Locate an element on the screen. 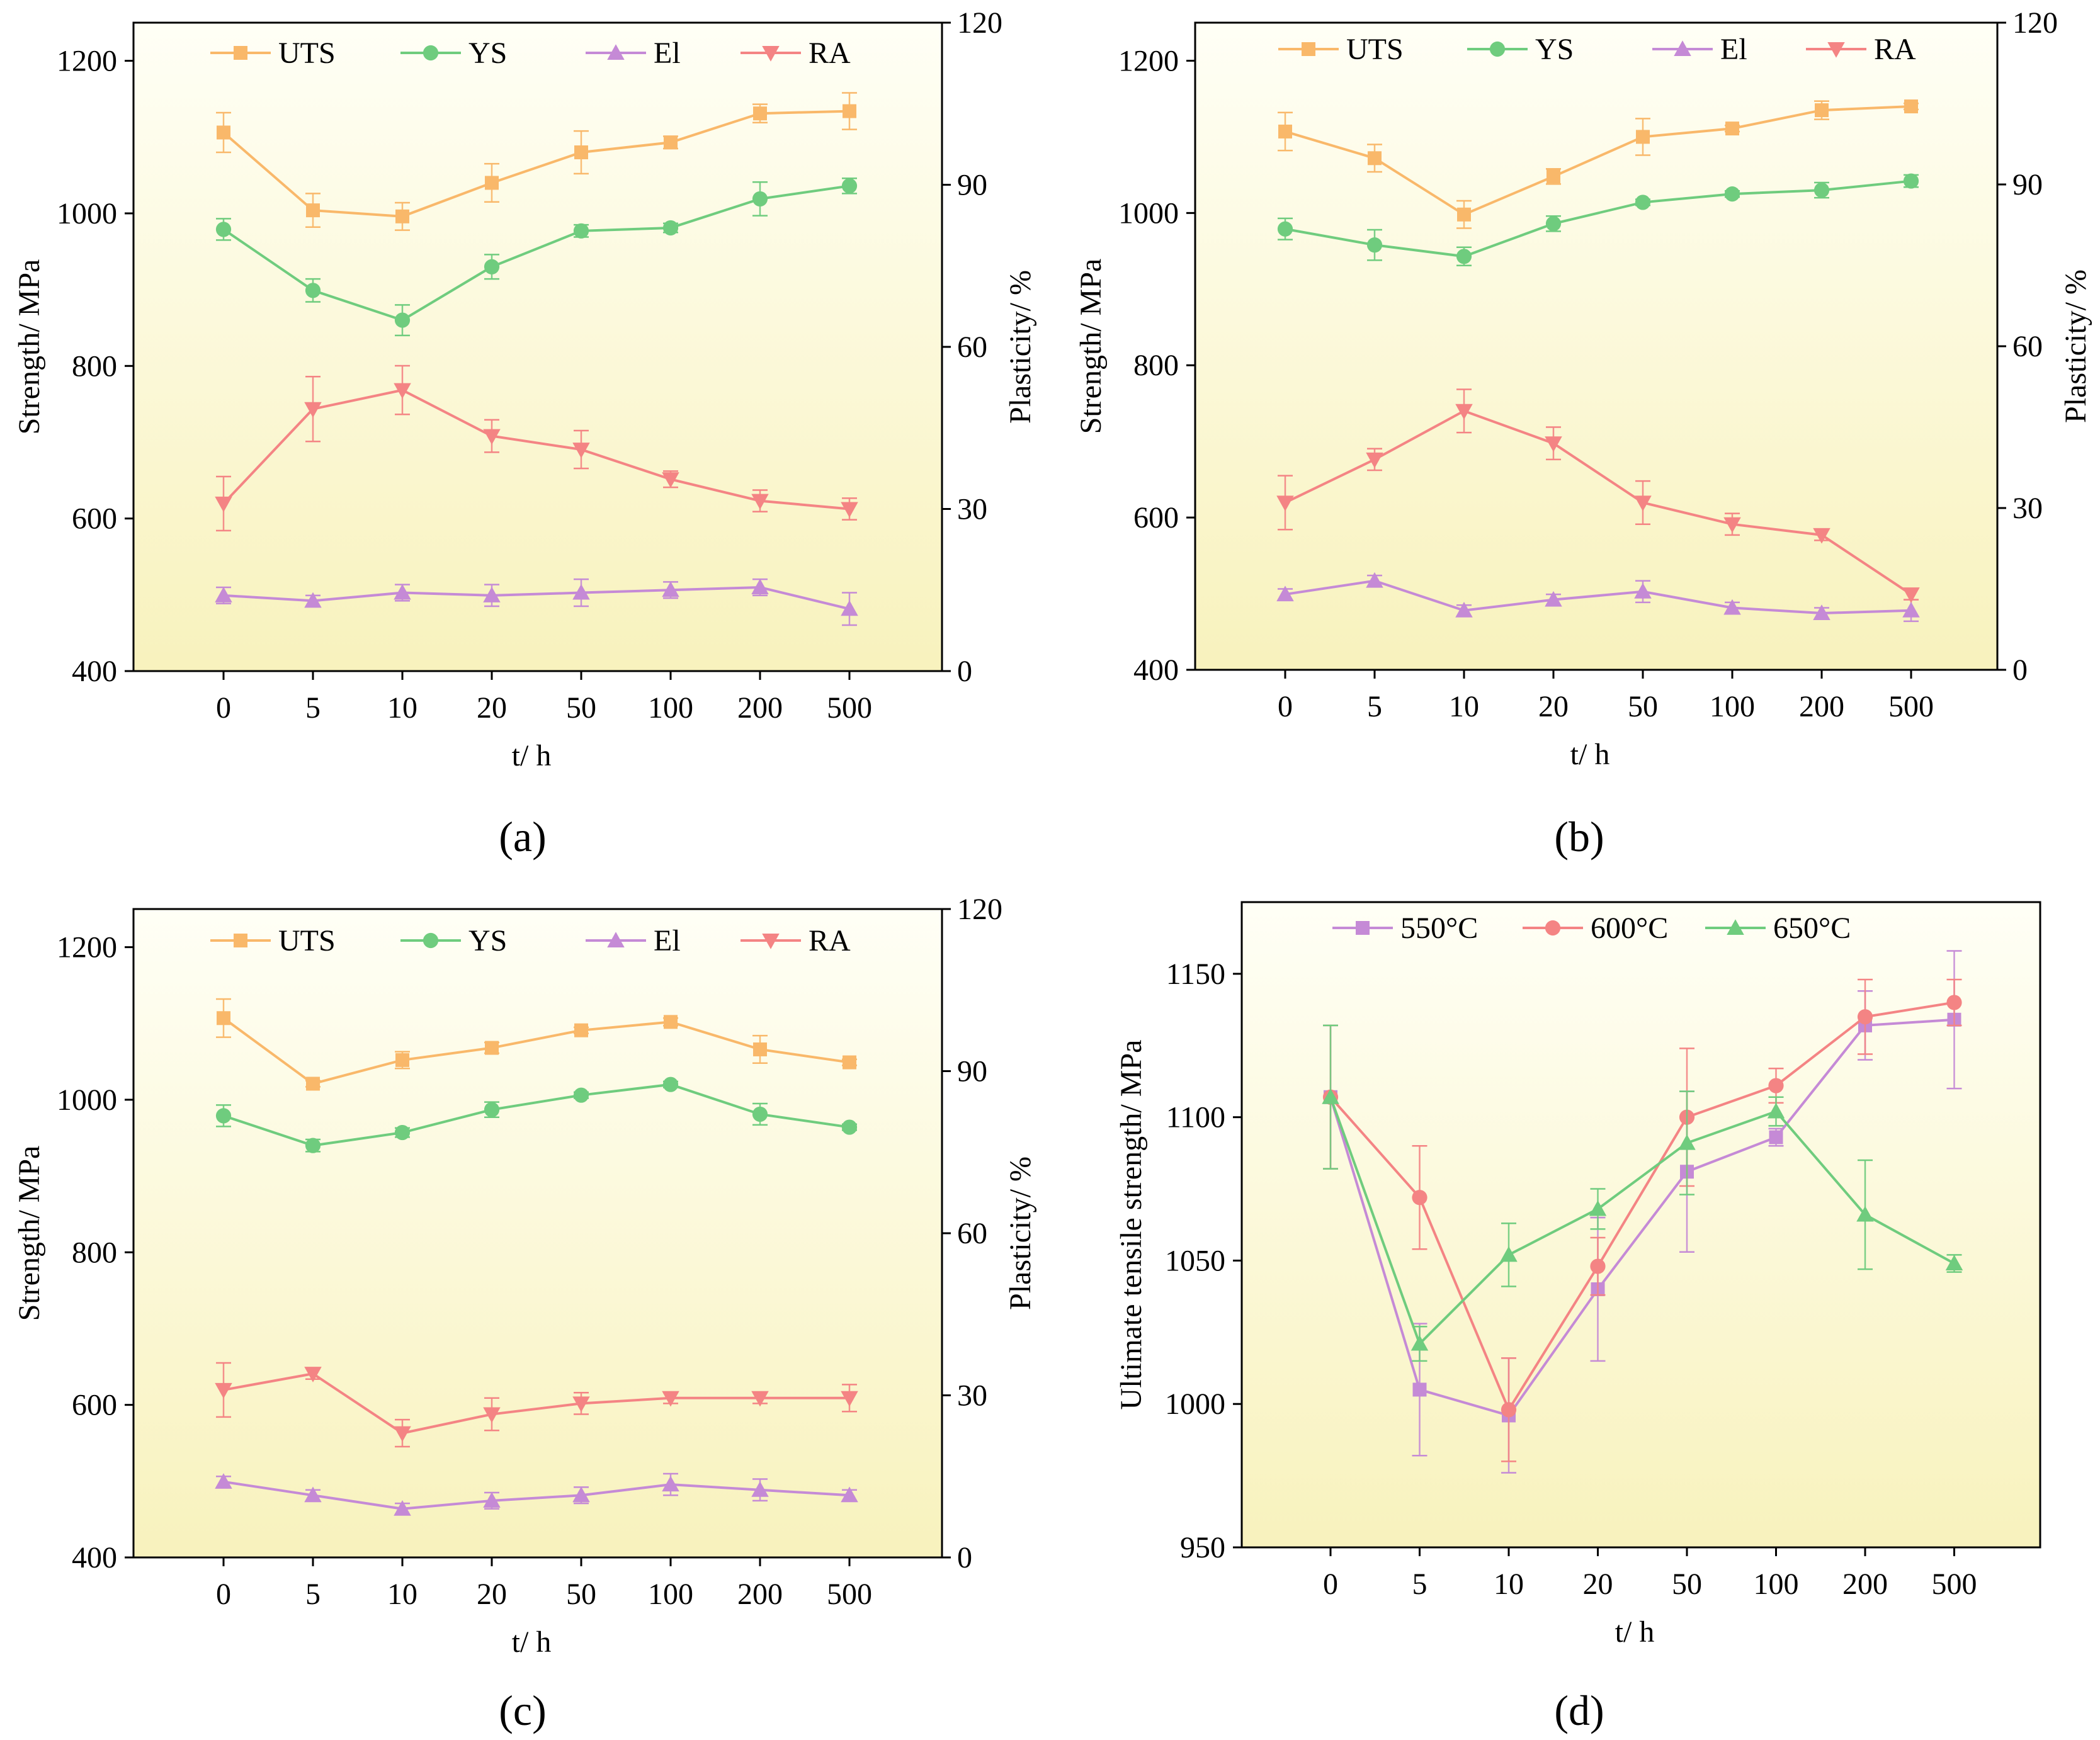 This screenshot has height=1740, width=2100. legend-label: 600°C is located at coordinates (1629, 928).